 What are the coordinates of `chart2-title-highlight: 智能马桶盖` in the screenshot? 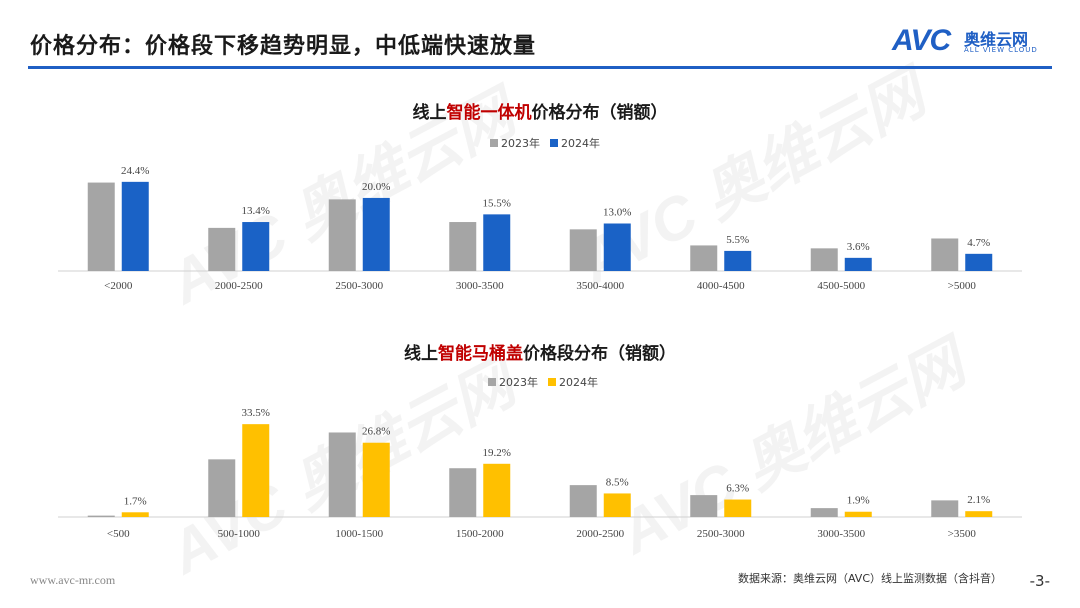 It's located at (480, 354).